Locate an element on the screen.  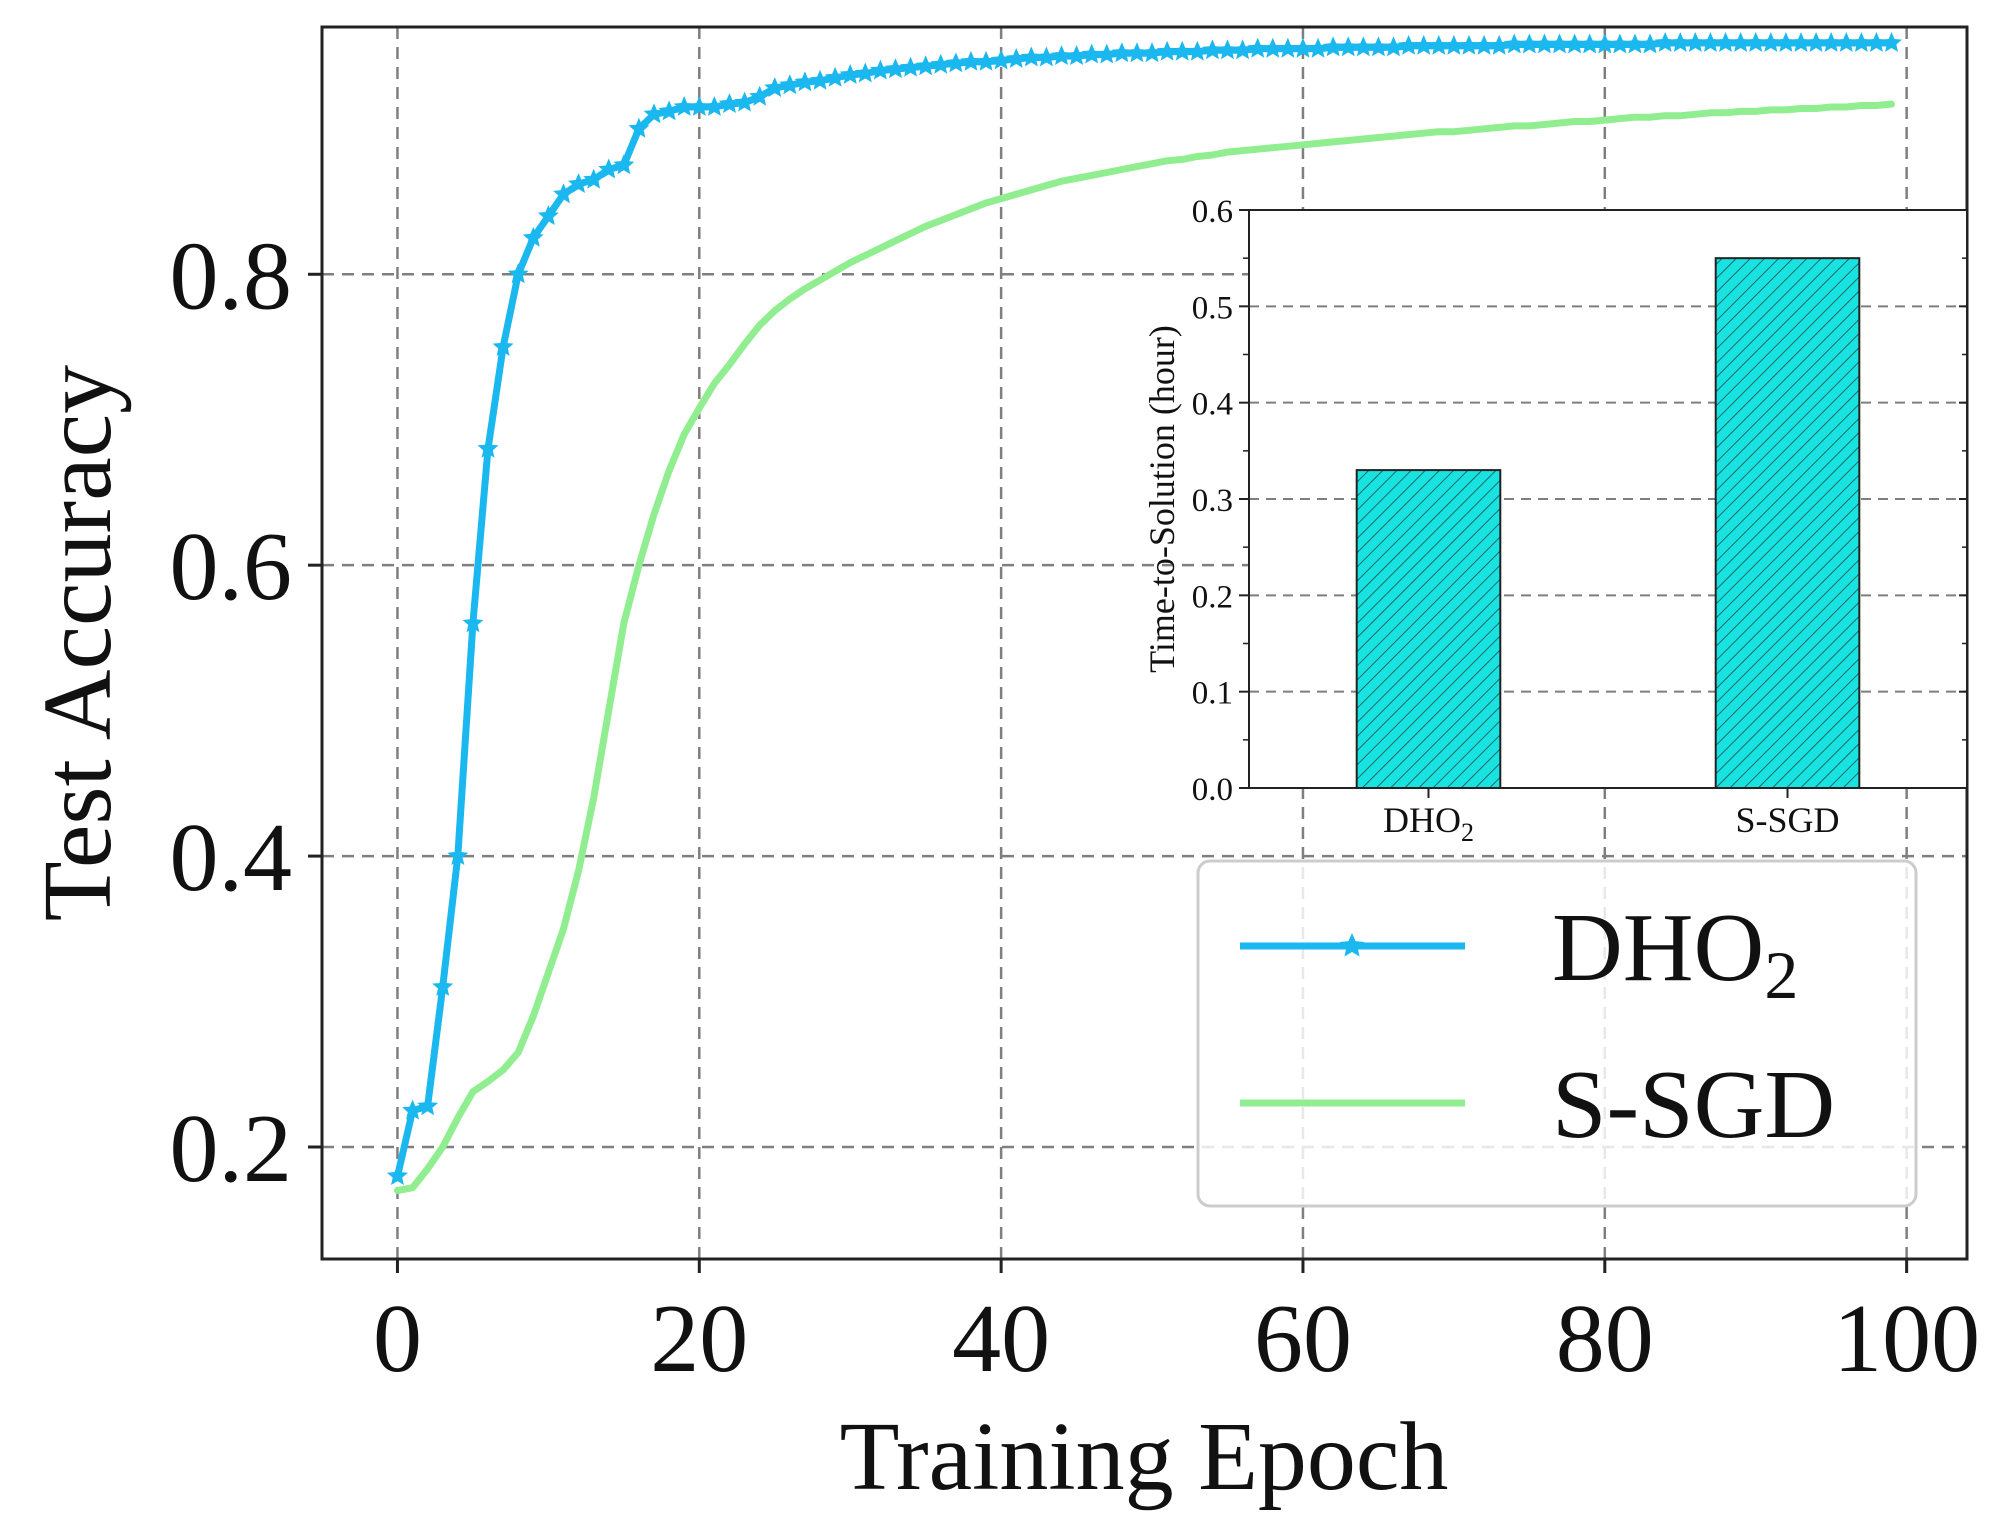
legend-star-marker is located at coordinates (1352, 945).